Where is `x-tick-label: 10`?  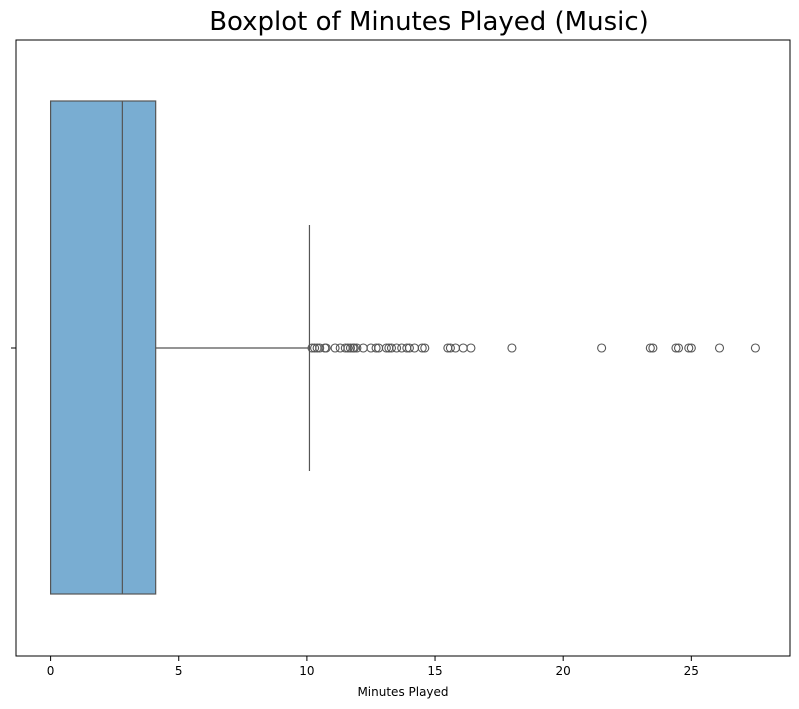 x-tick-label: 10 is located at coordinates (306, 671).